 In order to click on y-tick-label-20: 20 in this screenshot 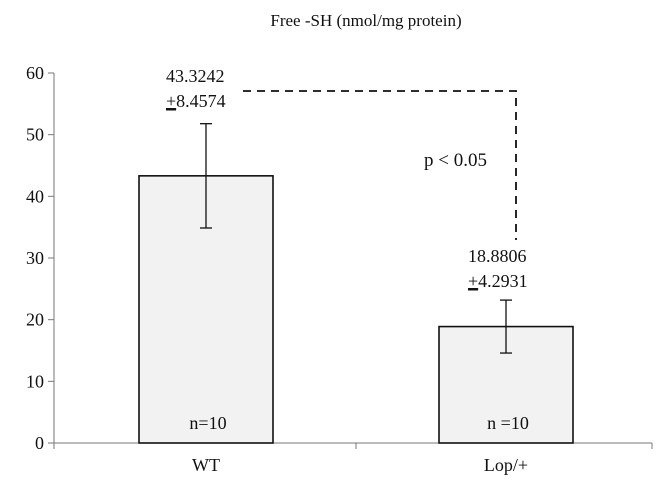, I will do `click(35, 320)`.